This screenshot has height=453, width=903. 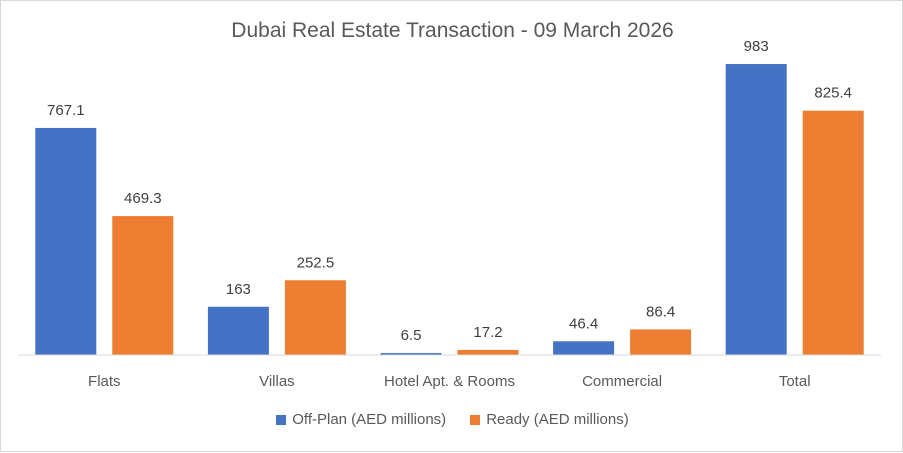 I want to click on bar-villas-ready, so click(x=315, y=317).